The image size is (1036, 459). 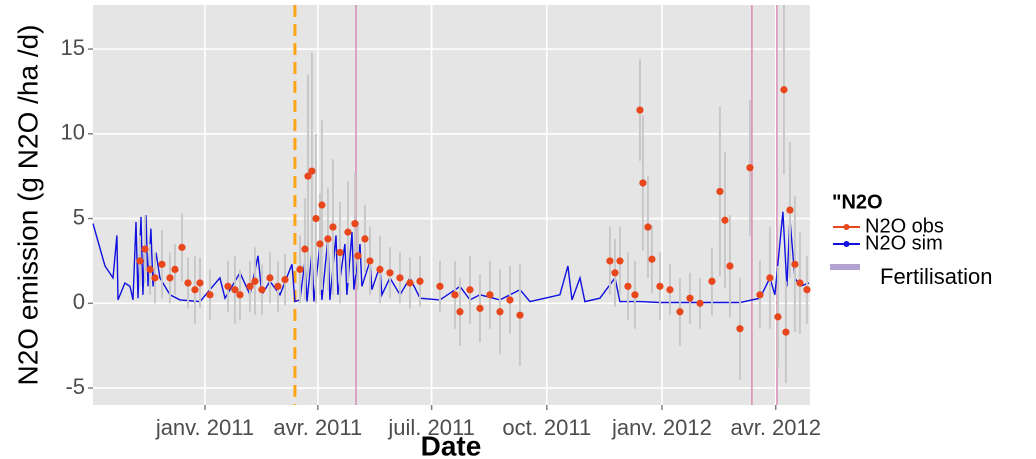 I want to click on x-tick-label: janv. 2012, so click(x=661, y=427).